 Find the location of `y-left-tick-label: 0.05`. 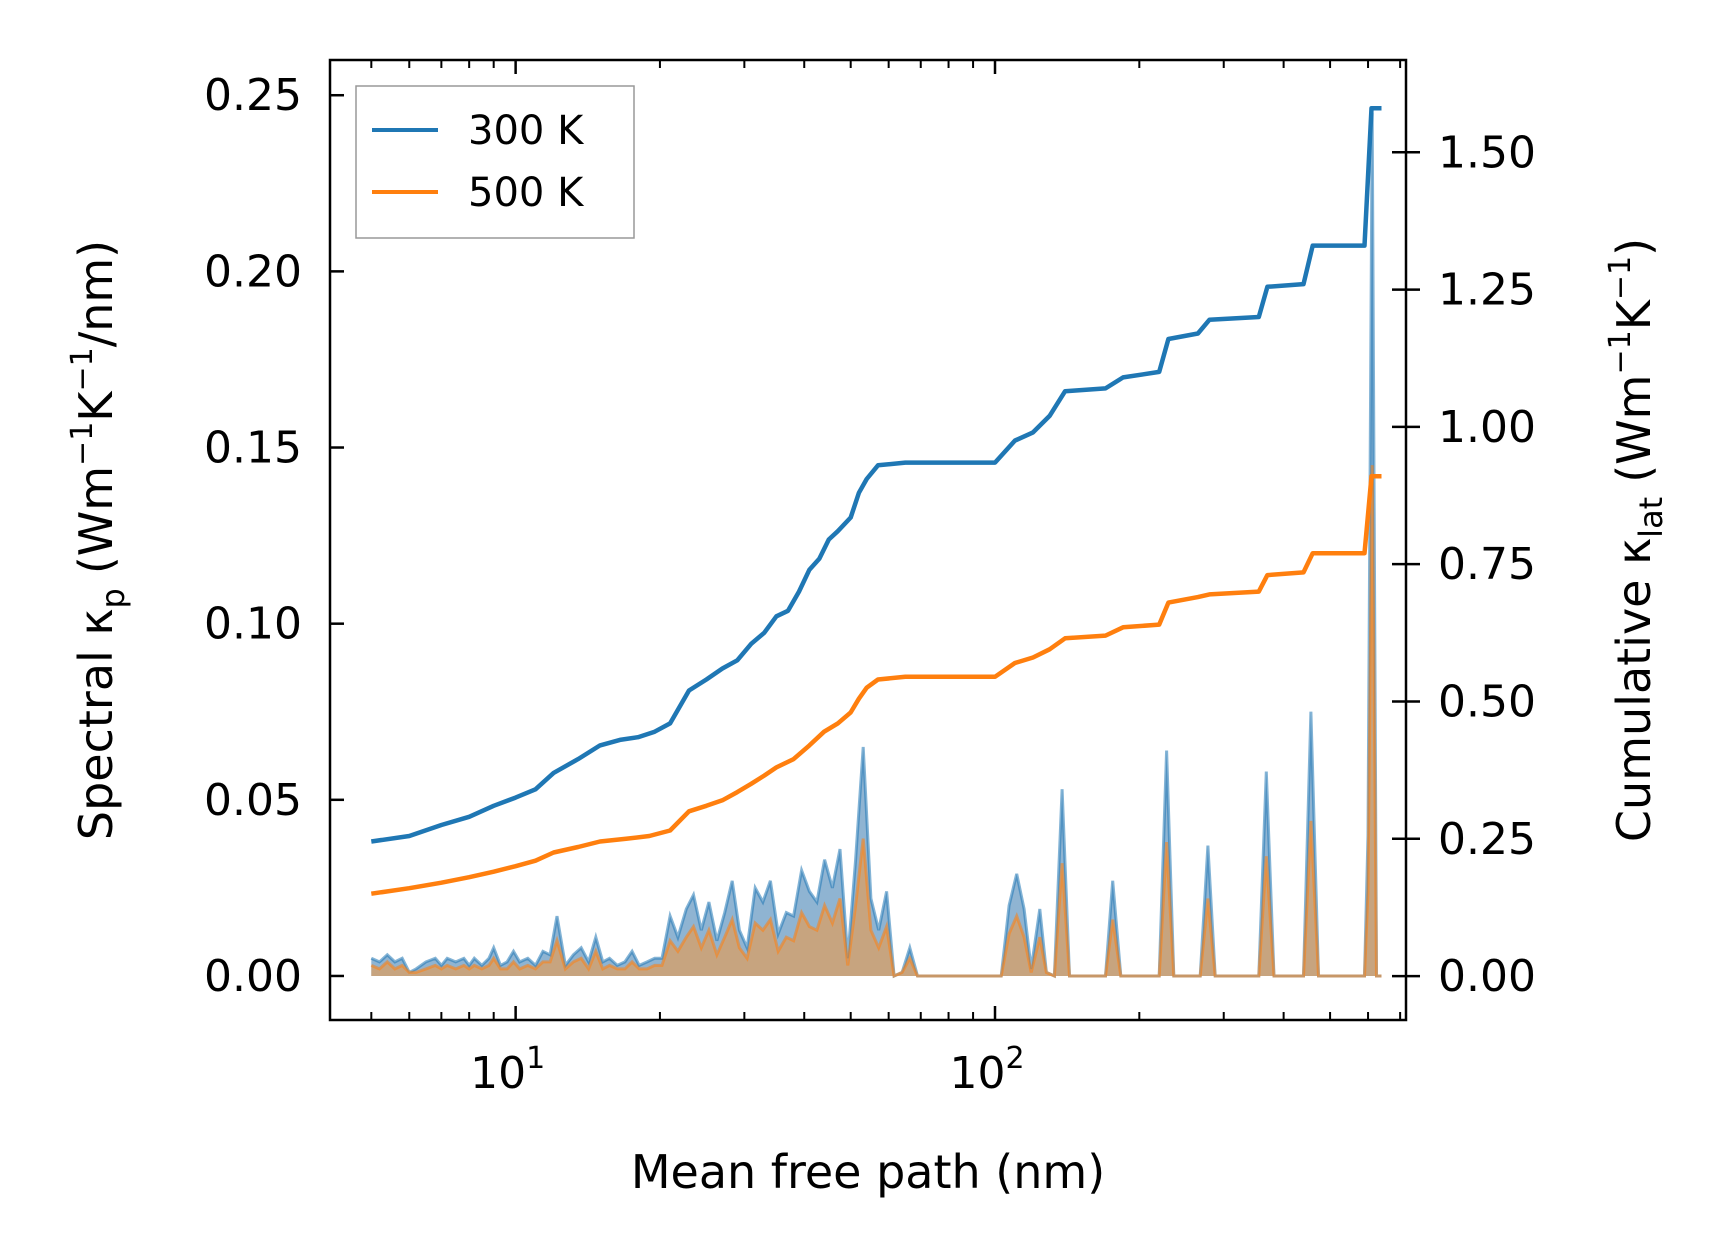

y-left-tick-label: 0.05 is located at coordinates (253, 800).